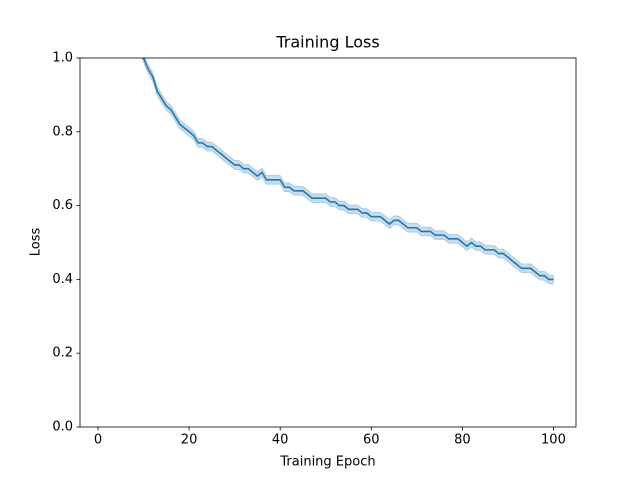 The height and width of the screenshot is (480, 640). Describe the element at coordinates (98, 440) in the screenshot. I see `x-tick-label: 0` at that location.